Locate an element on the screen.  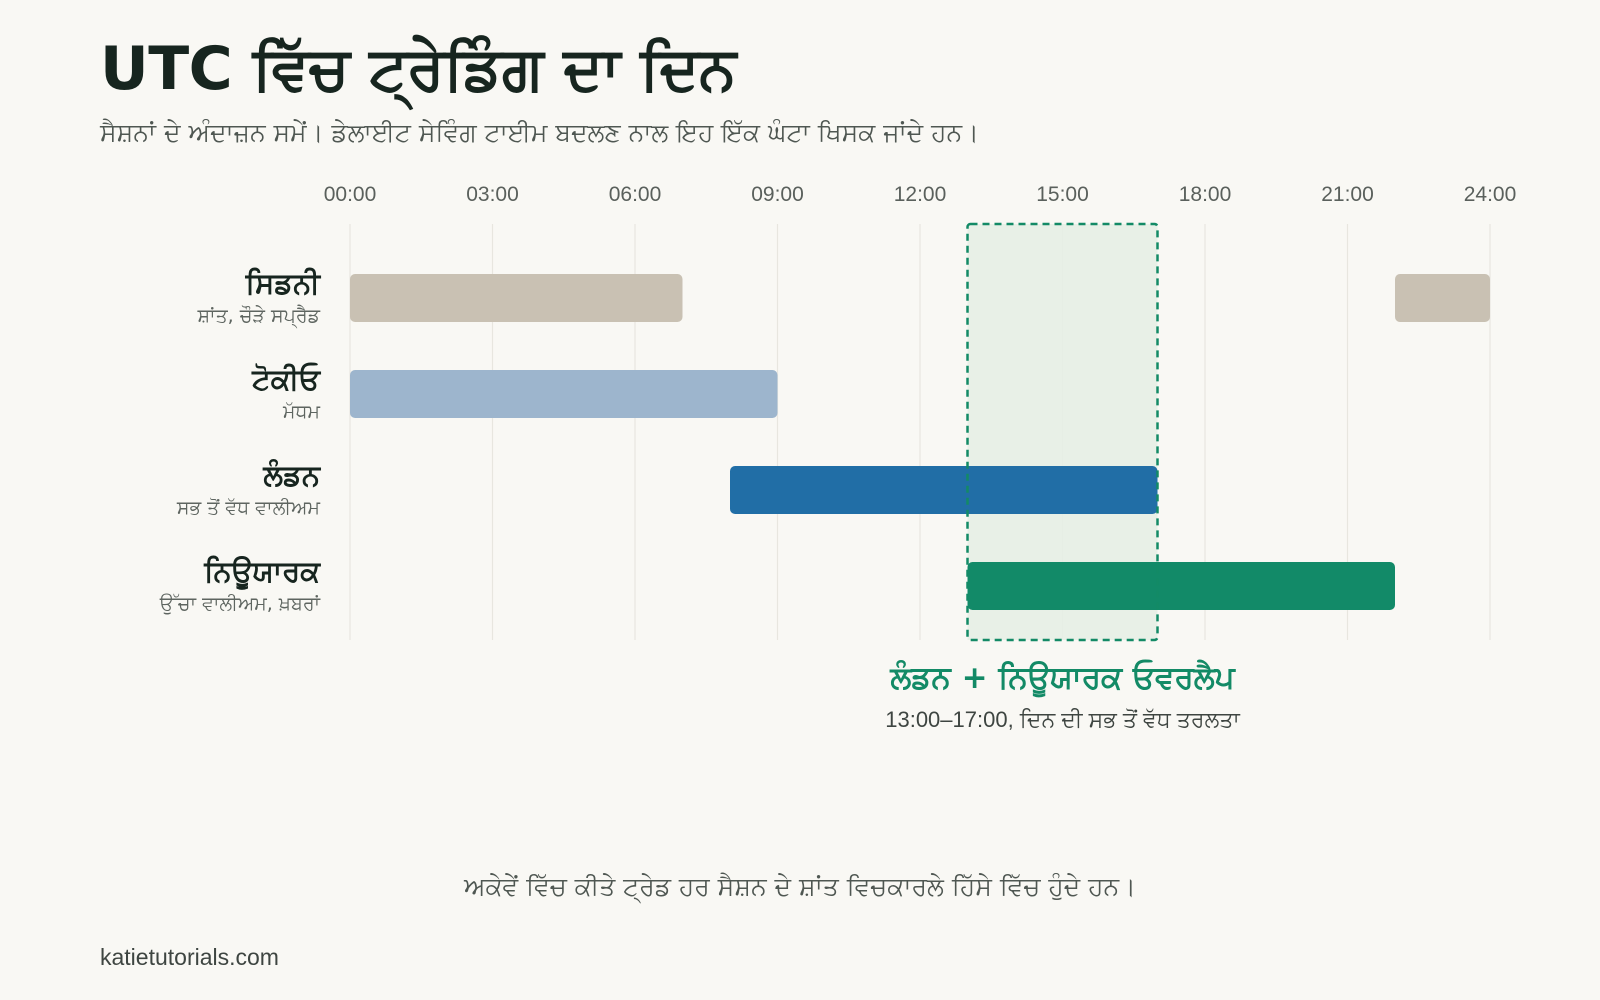
overlap-border-layer is located at coordinates (1062, 432).